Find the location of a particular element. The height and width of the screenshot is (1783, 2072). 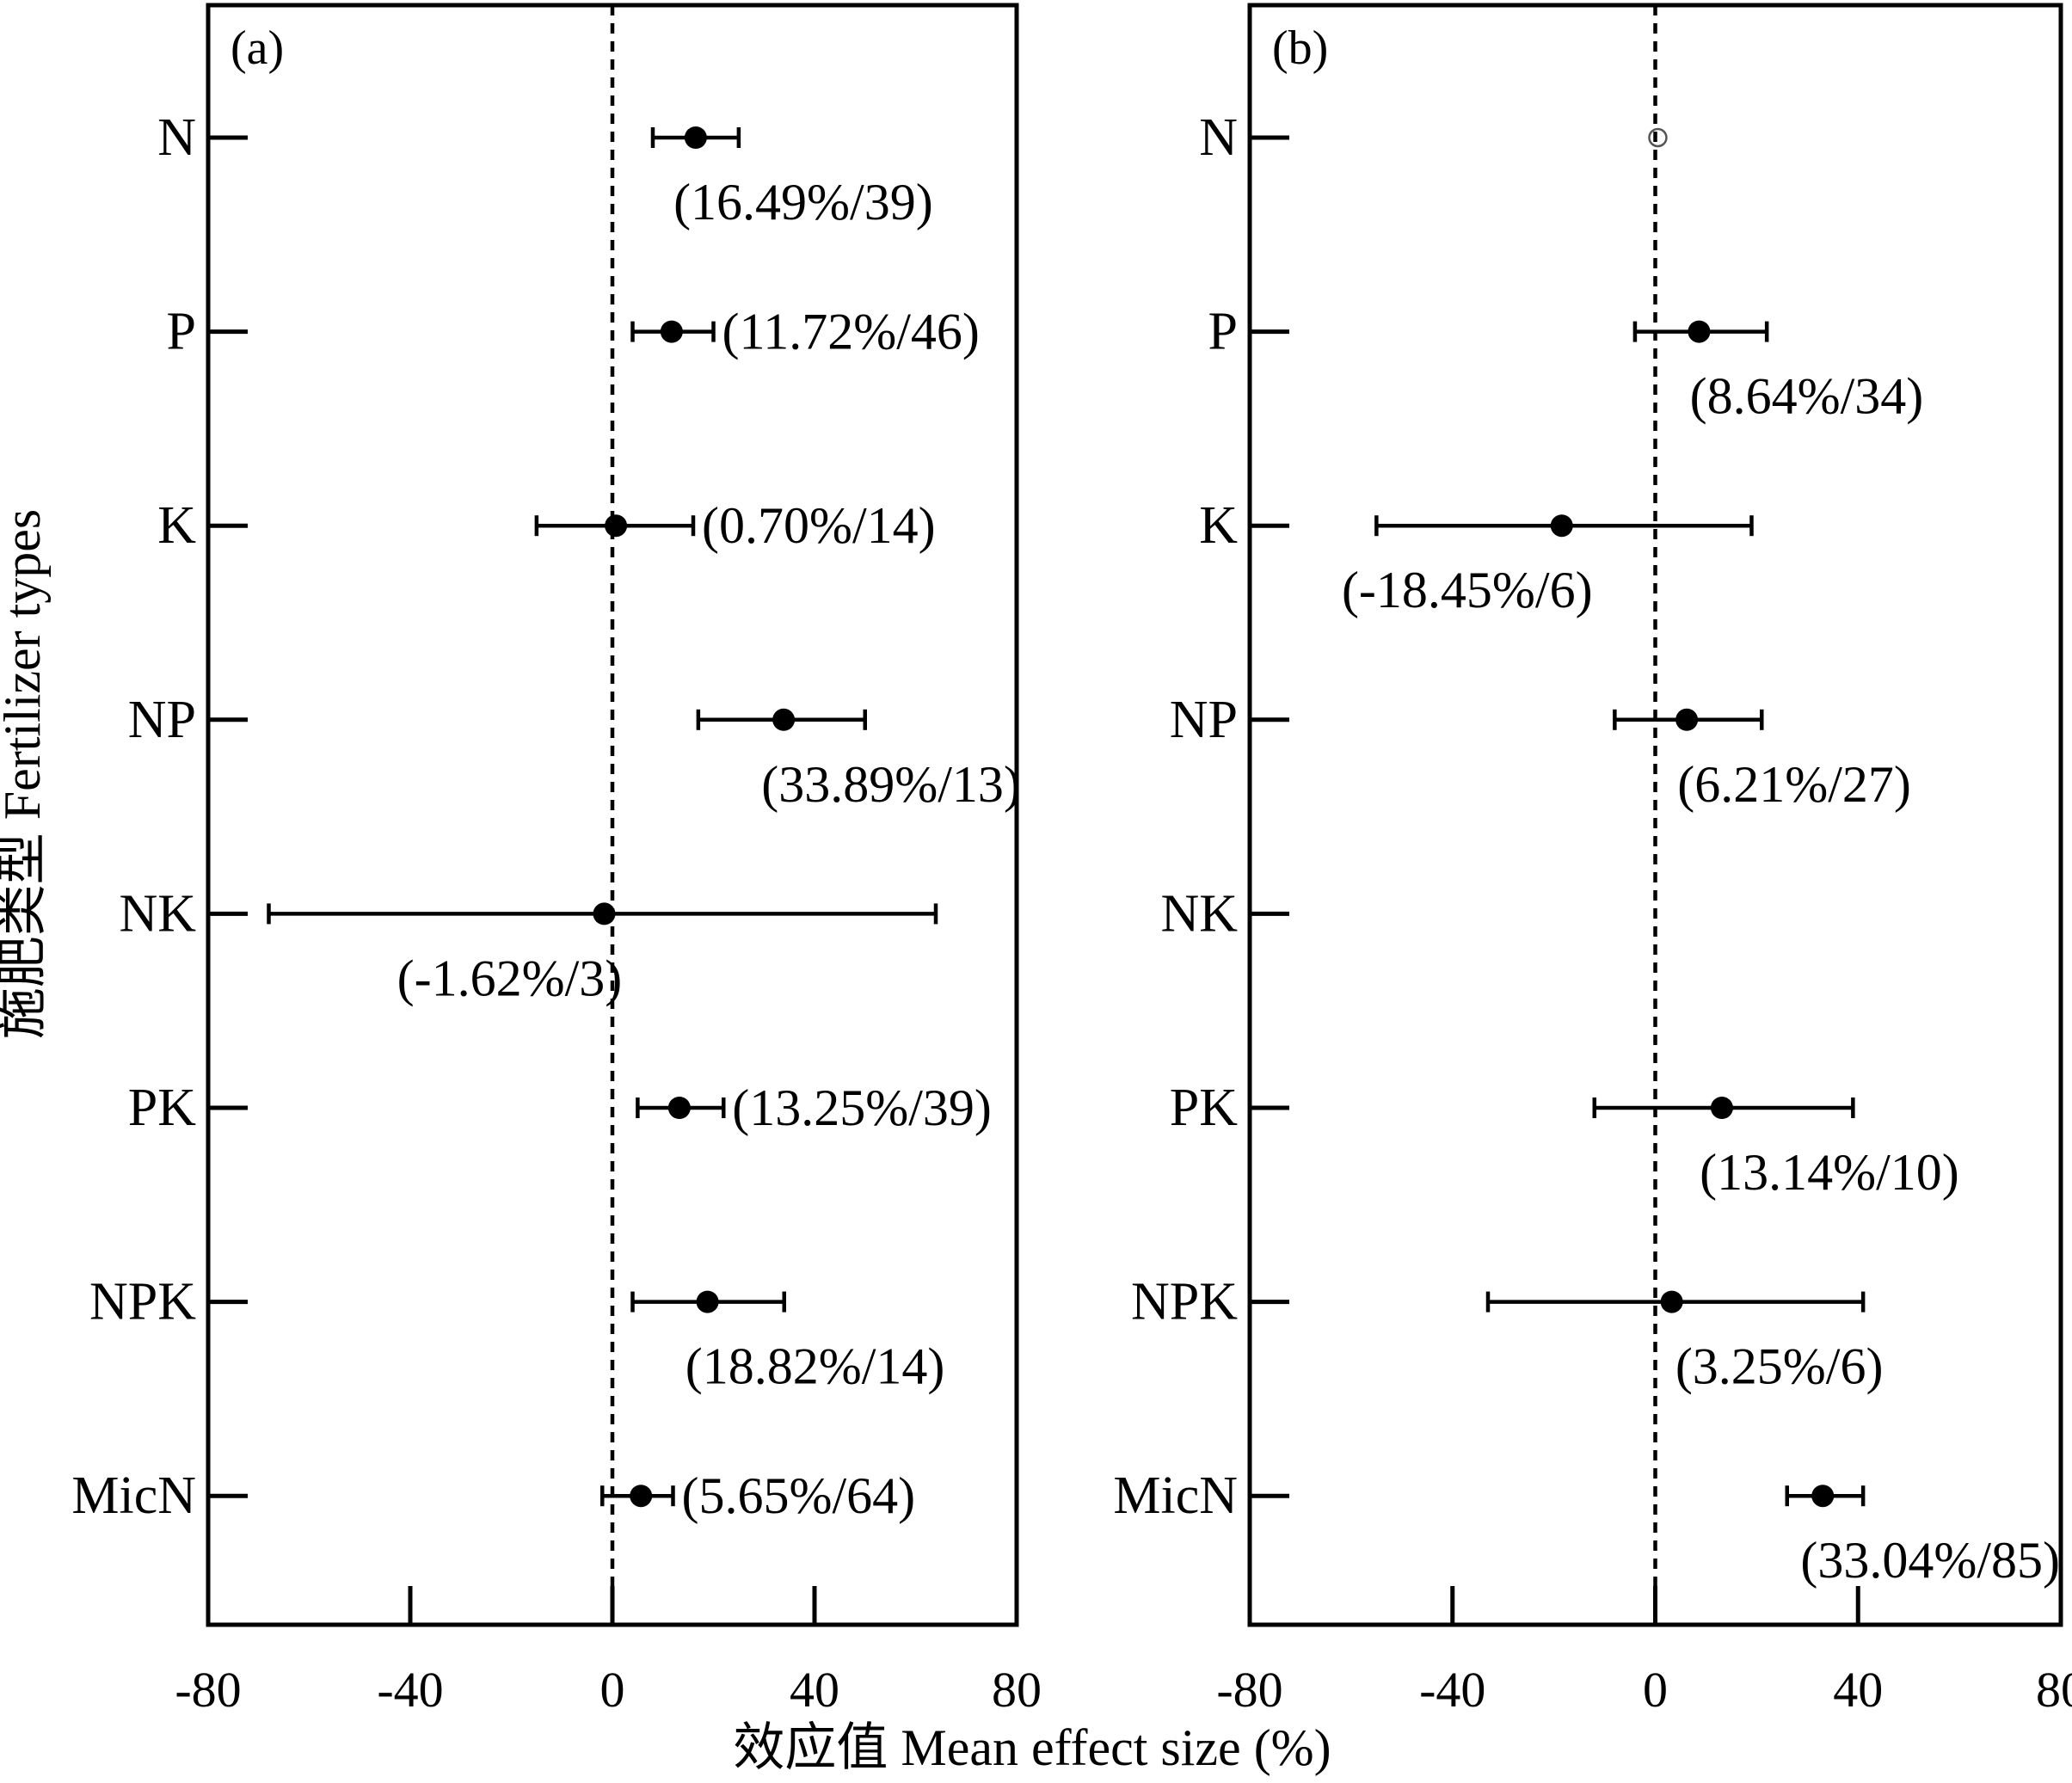

data-label: (33.04%/85) is located at coordinates (1930, 1560).